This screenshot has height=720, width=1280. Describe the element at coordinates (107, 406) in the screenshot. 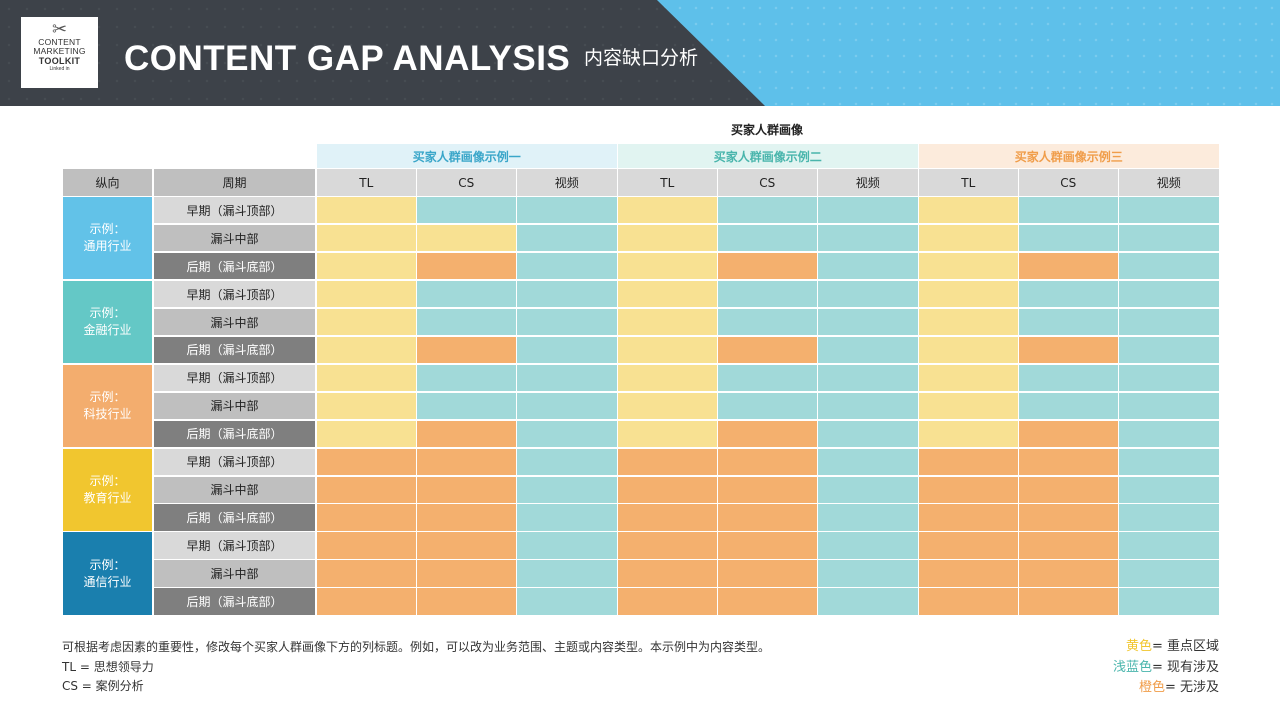

I see `industry-label: 示例： 科技行业` at that location.